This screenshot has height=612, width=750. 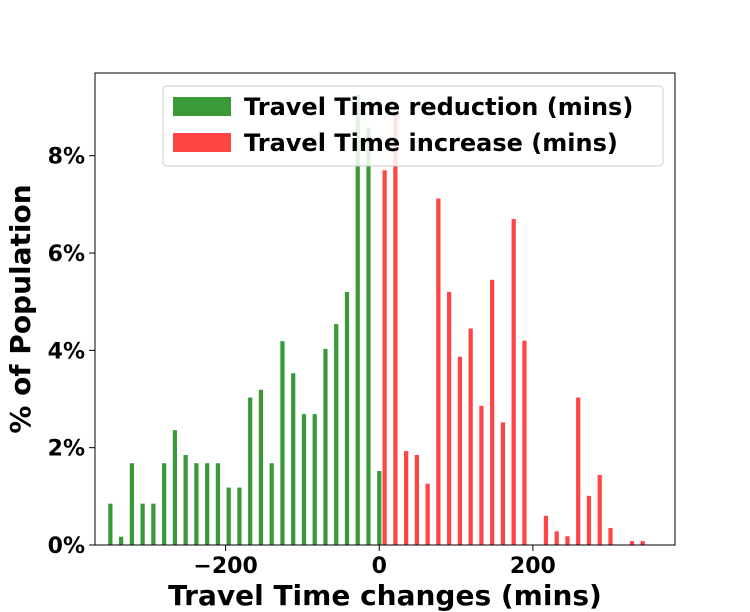 What do you see at coordinates (379, 566) in the screenshot?
I see `x-tick-label-1: 0` at bounding box center [379, 566].